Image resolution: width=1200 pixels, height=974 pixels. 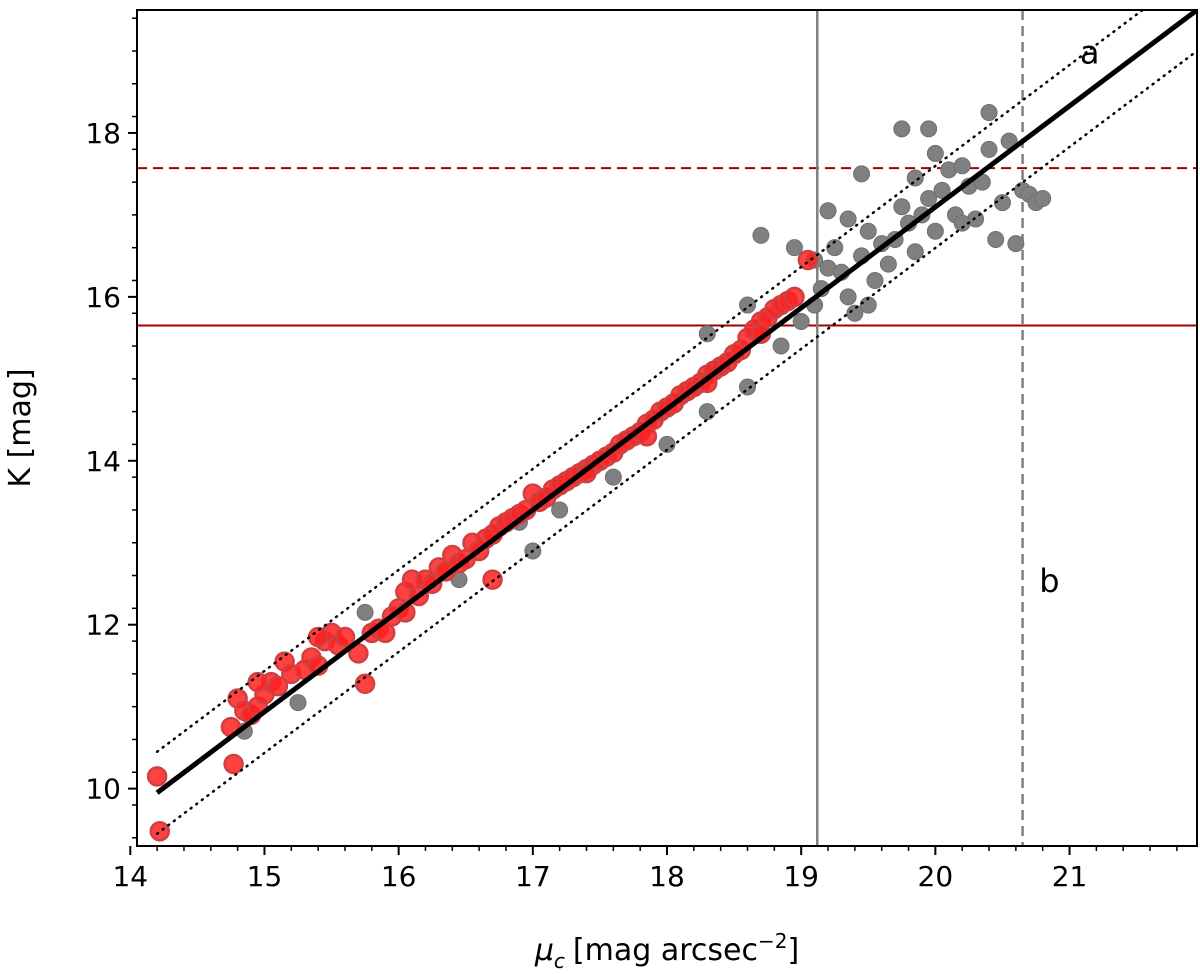 What do you see at coordinates (801, 876) in the screenshot?
I see `x-tick-label: 19` at bounding box center [801, 876].